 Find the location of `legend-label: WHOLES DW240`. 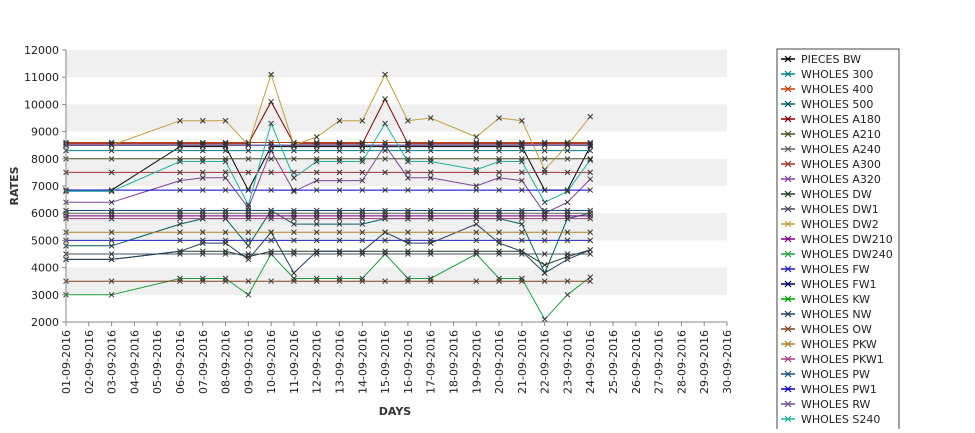

legend-label: WHOLES DW240 is located at coordinates (847, 254).